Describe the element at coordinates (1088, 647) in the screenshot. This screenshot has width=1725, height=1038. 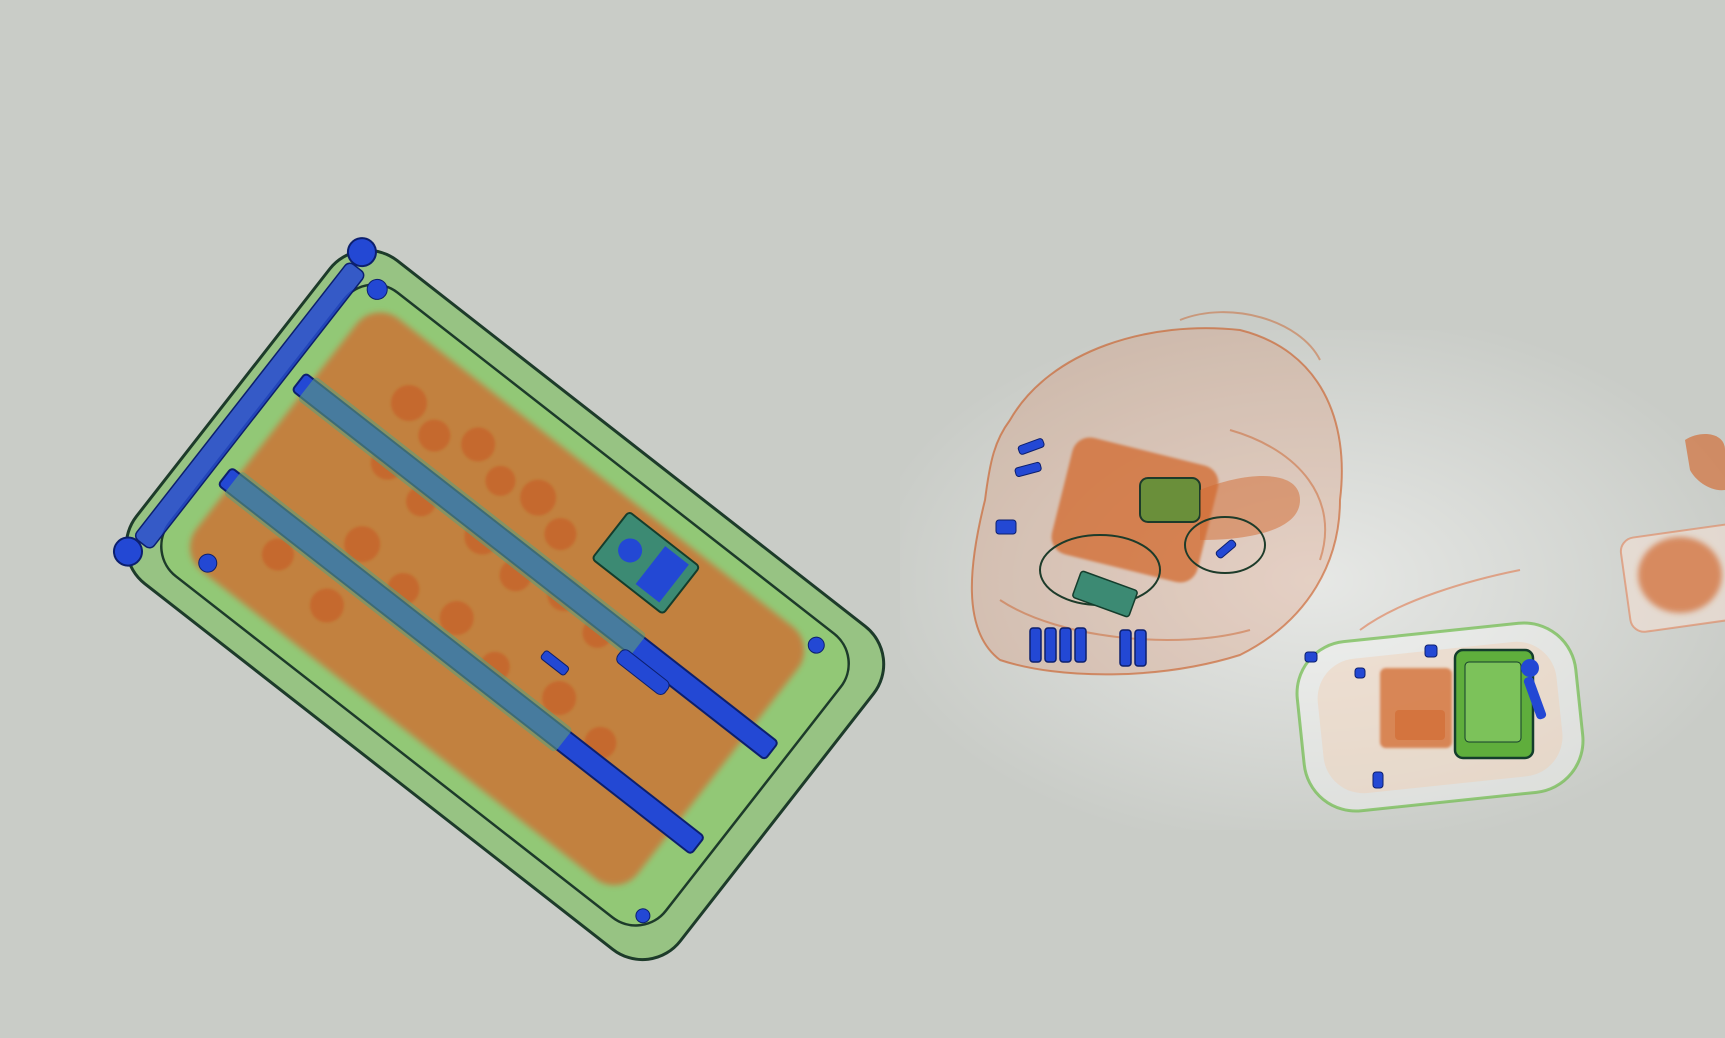
I see `backpack-batteries` at that location.